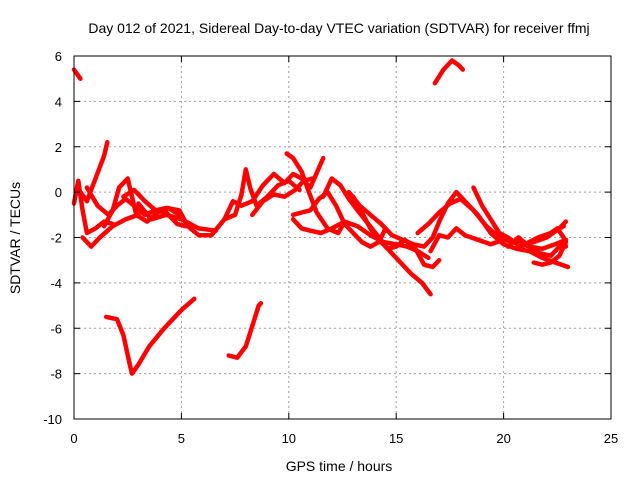 The height and width of the screenshot is (480, 640). What do you see at coordinates (289, 438) in the screenshot?
I see `x-tick-label: 10` at bounding box center [289, 438].